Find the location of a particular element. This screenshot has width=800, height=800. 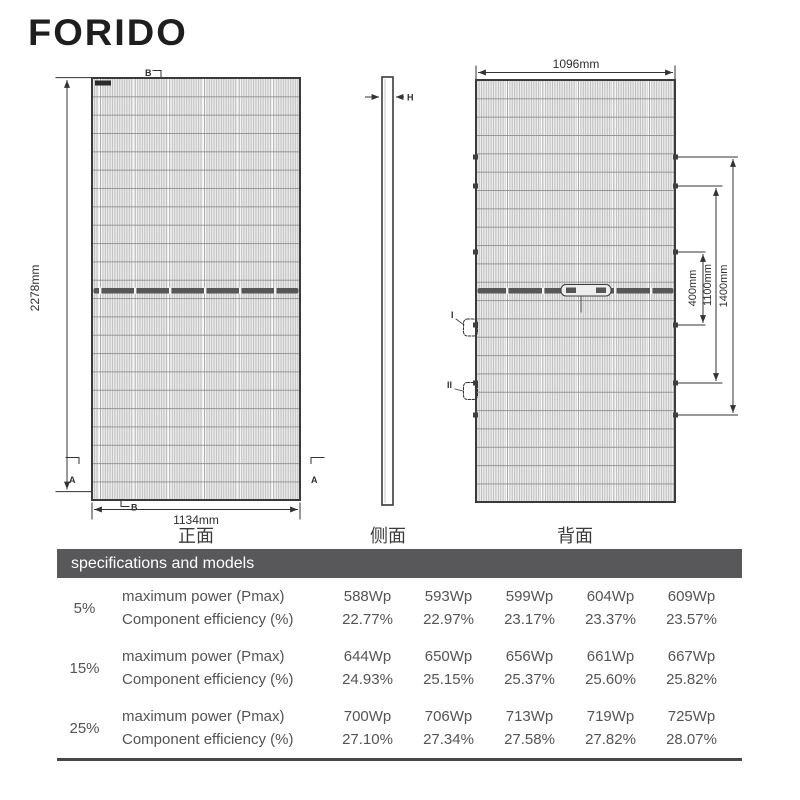

power-gain-label: 25% is located at coordinates (84, 728).